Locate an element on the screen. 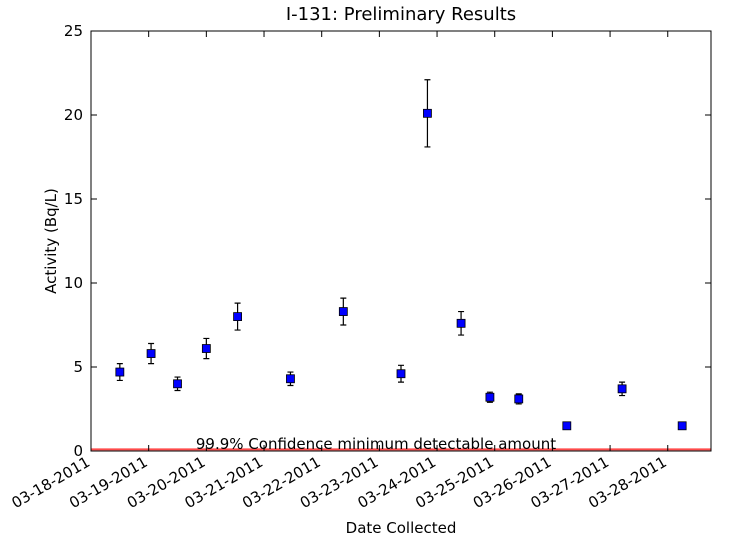  y-tick-label: 15 is located at coordinates (73, 199).